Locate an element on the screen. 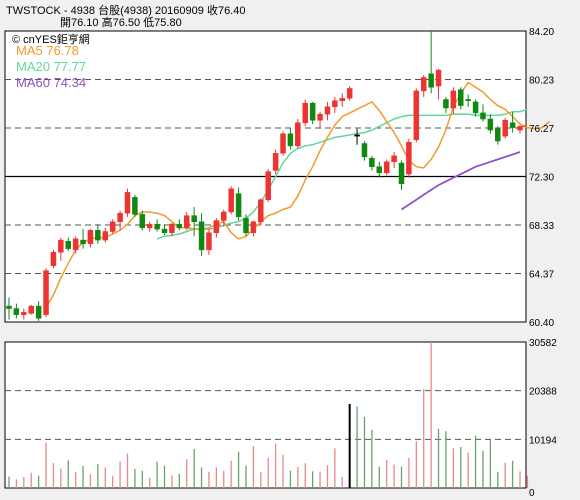 This screenshot has width=580, height=500. price-tick-label: 72.30 is located at coordinates (541, 178).